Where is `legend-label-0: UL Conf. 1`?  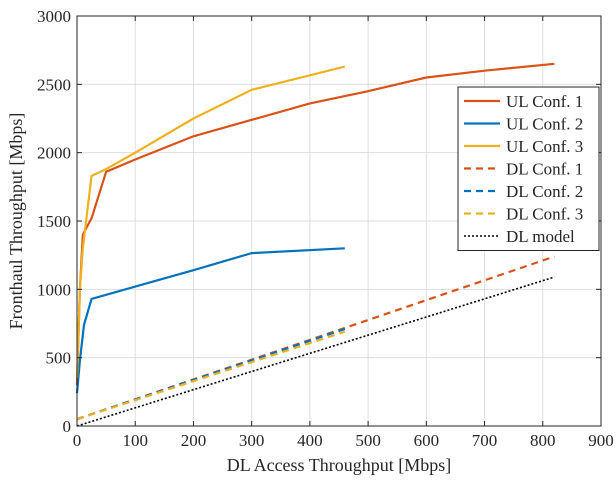 legend-label-0: UL Conf. 1 is located at coordinates (544, 101).